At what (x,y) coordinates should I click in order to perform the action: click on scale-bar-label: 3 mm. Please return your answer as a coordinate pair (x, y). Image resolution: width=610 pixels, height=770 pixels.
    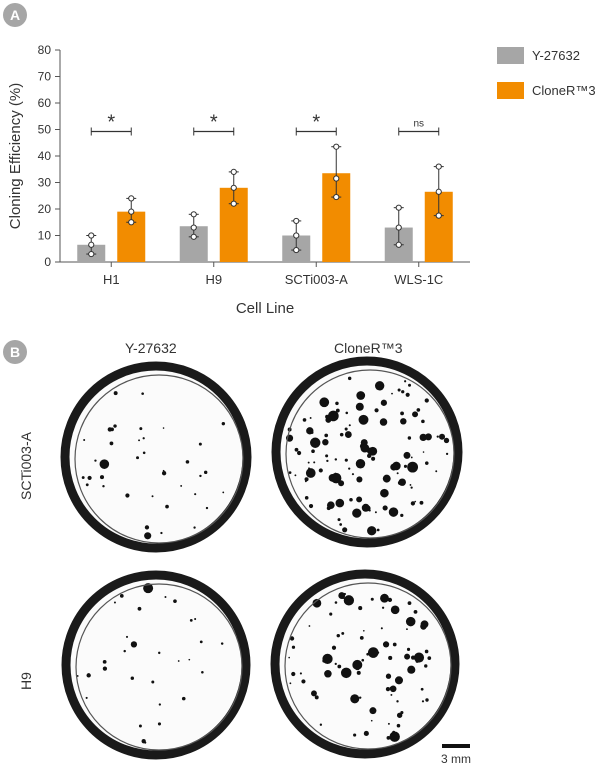
    Looking at the image, I should click on (456, 759).